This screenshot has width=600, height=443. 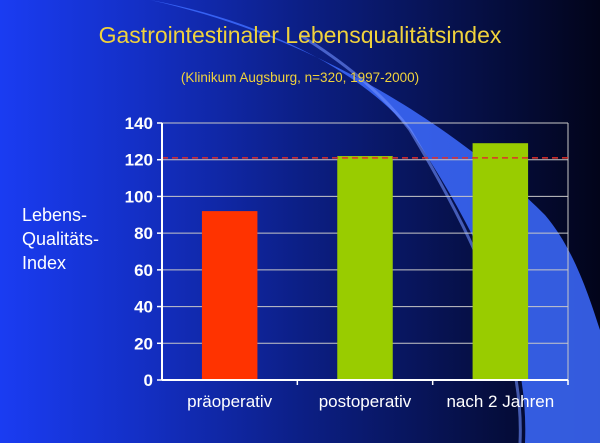 I want to click on chart-title: Gastrointestinaler Lebensqualitätsindex, so click(x=300, y=35).